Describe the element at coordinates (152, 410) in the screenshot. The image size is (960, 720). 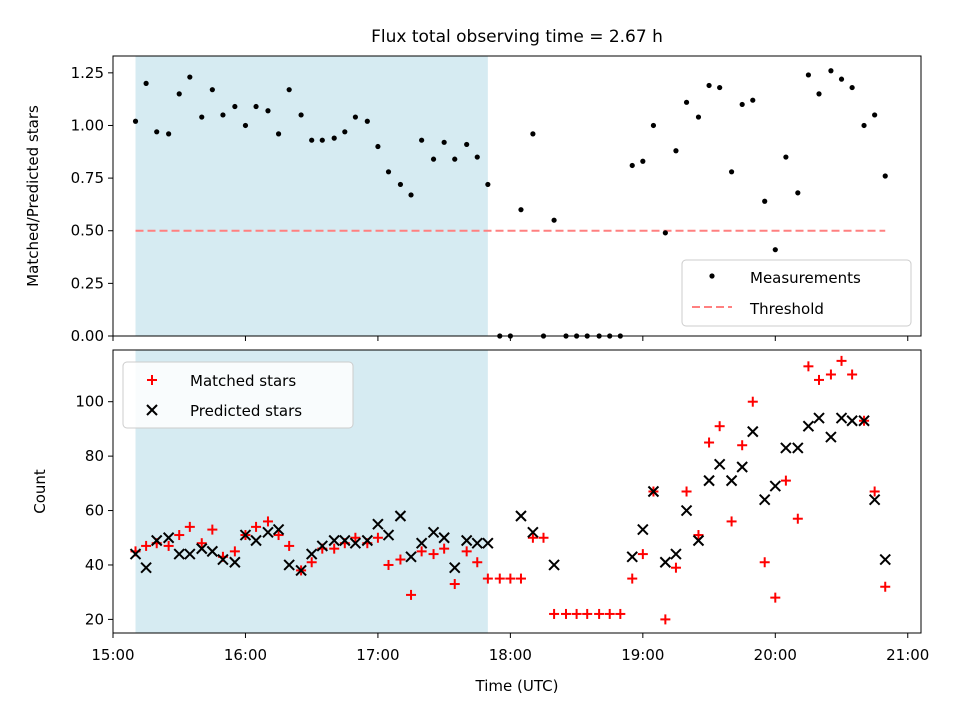
I see `legend-predicted-marker` at that location.